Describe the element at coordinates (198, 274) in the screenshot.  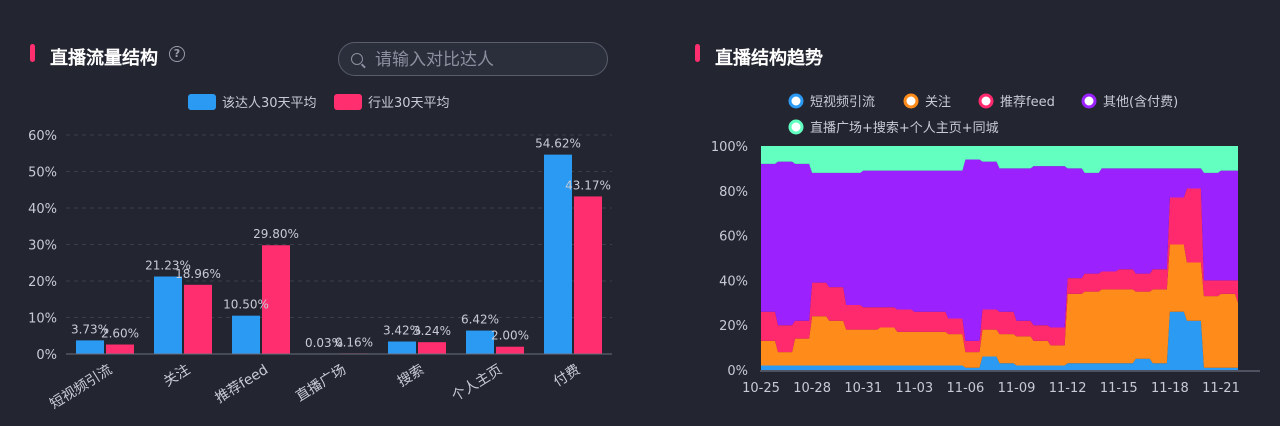
I see `bar-value-label: 18.96%` at that location.